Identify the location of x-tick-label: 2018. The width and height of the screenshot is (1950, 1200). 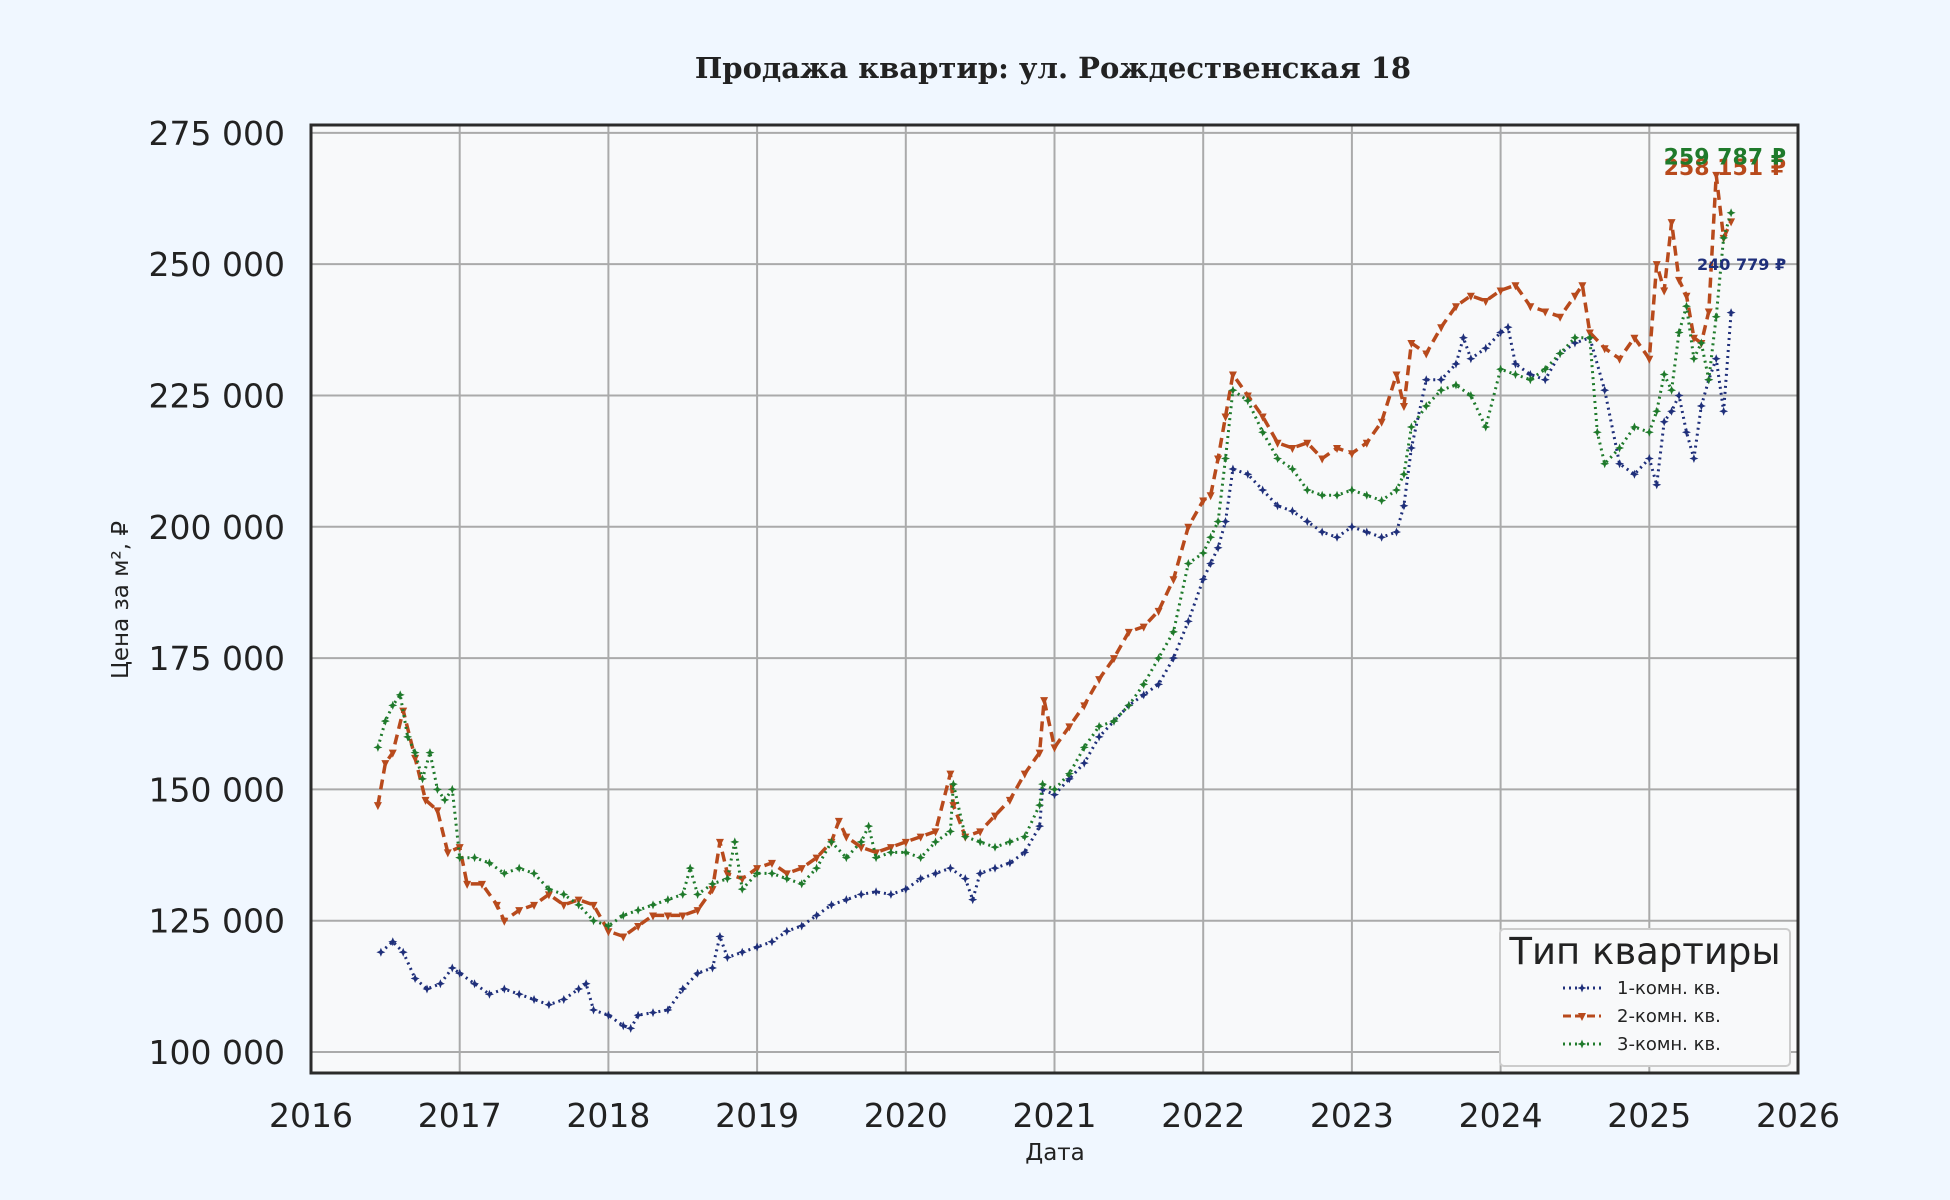
(608, 1115).